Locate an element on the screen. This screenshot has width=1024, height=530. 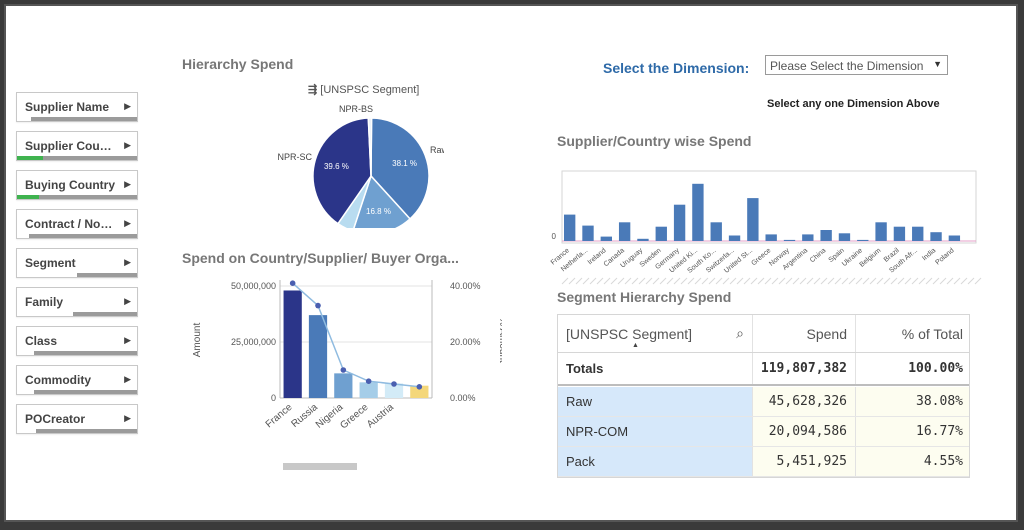
percent-line is located at coordinates (356, 335).